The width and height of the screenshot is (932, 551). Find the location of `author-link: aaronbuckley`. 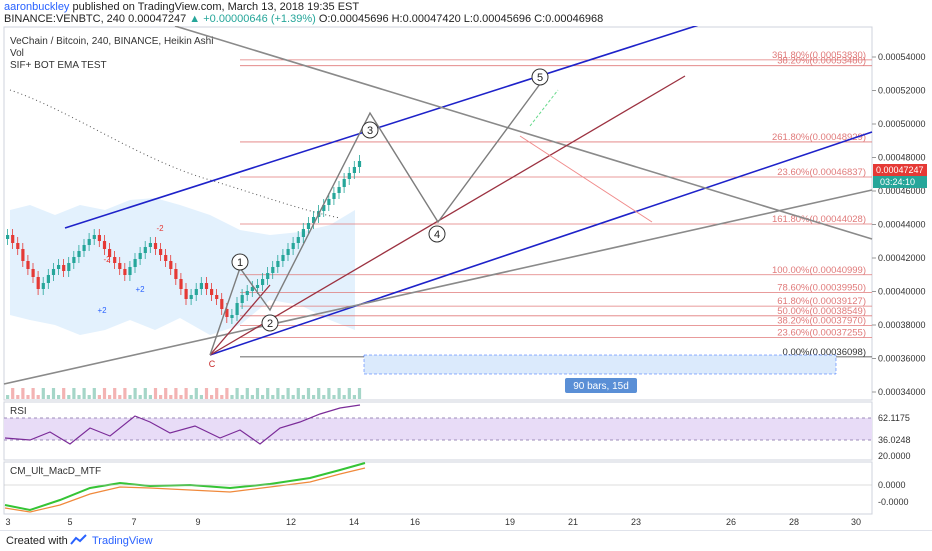

author-link: aaronbuckley is located at coordinates (37, 7).